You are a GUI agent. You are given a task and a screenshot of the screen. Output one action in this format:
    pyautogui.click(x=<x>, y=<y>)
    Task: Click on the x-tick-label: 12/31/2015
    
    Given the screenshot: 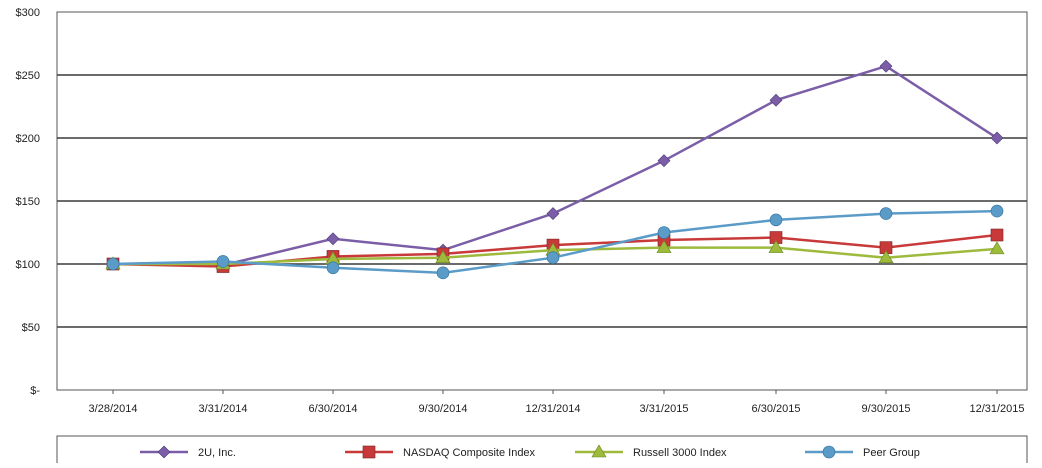 What is the action you would take?
    pyautogui.click(x=996, y=409)
    